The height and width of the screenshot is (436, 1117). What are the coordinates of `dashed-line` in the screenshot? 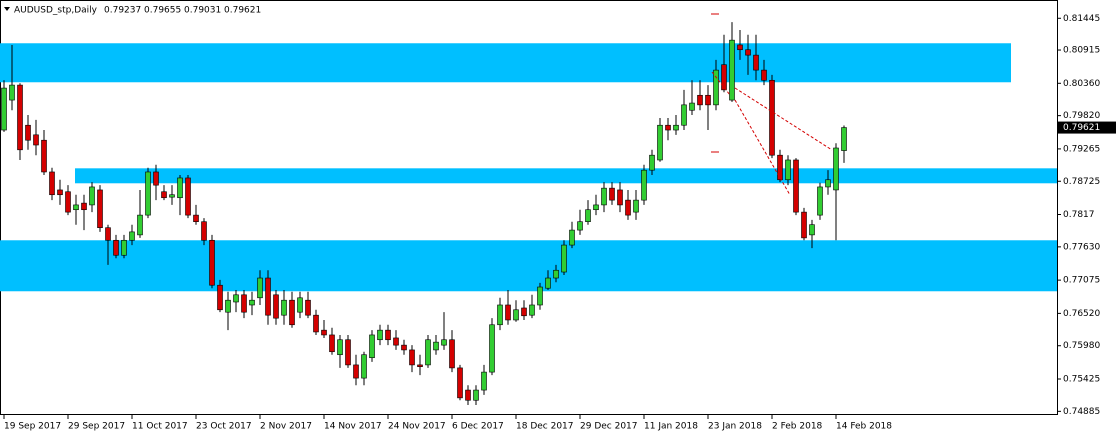 It's located at (762, 147).